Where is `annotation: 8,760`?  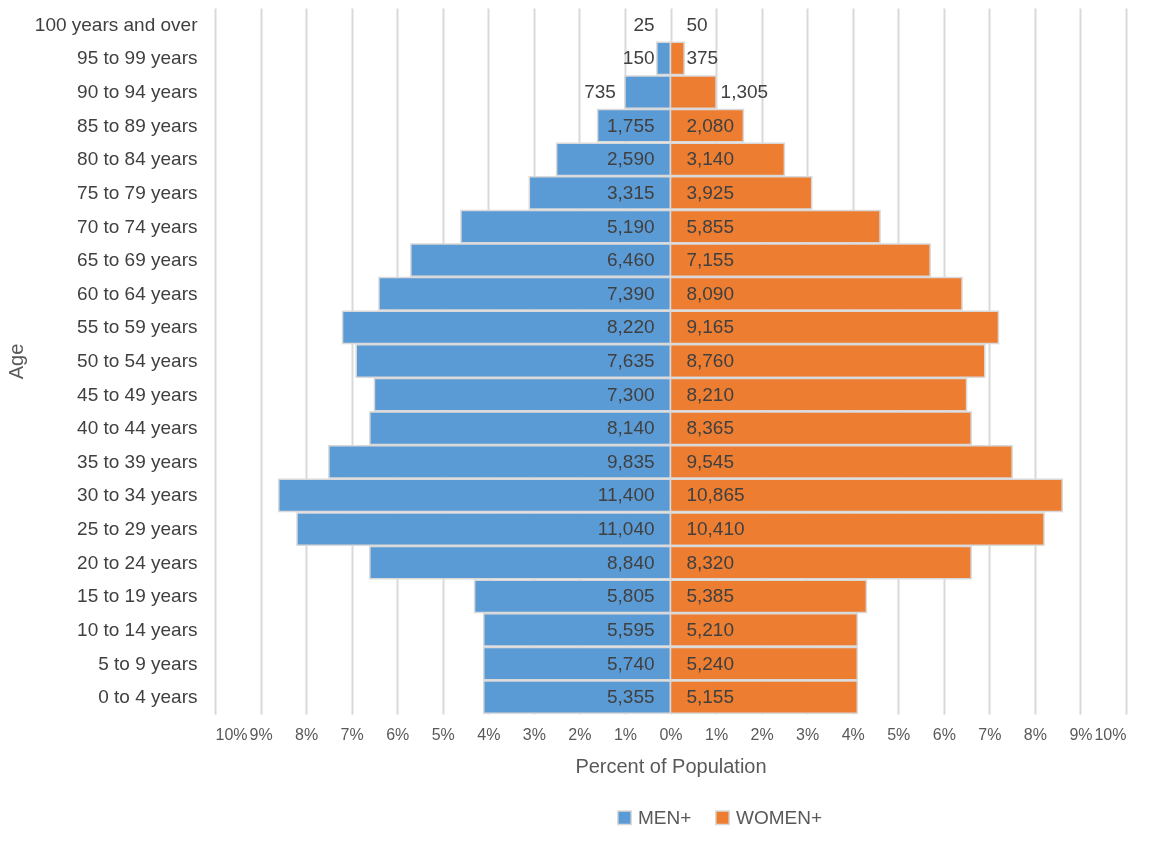 annotation: 8,760 is located at coordinates (710, 360).